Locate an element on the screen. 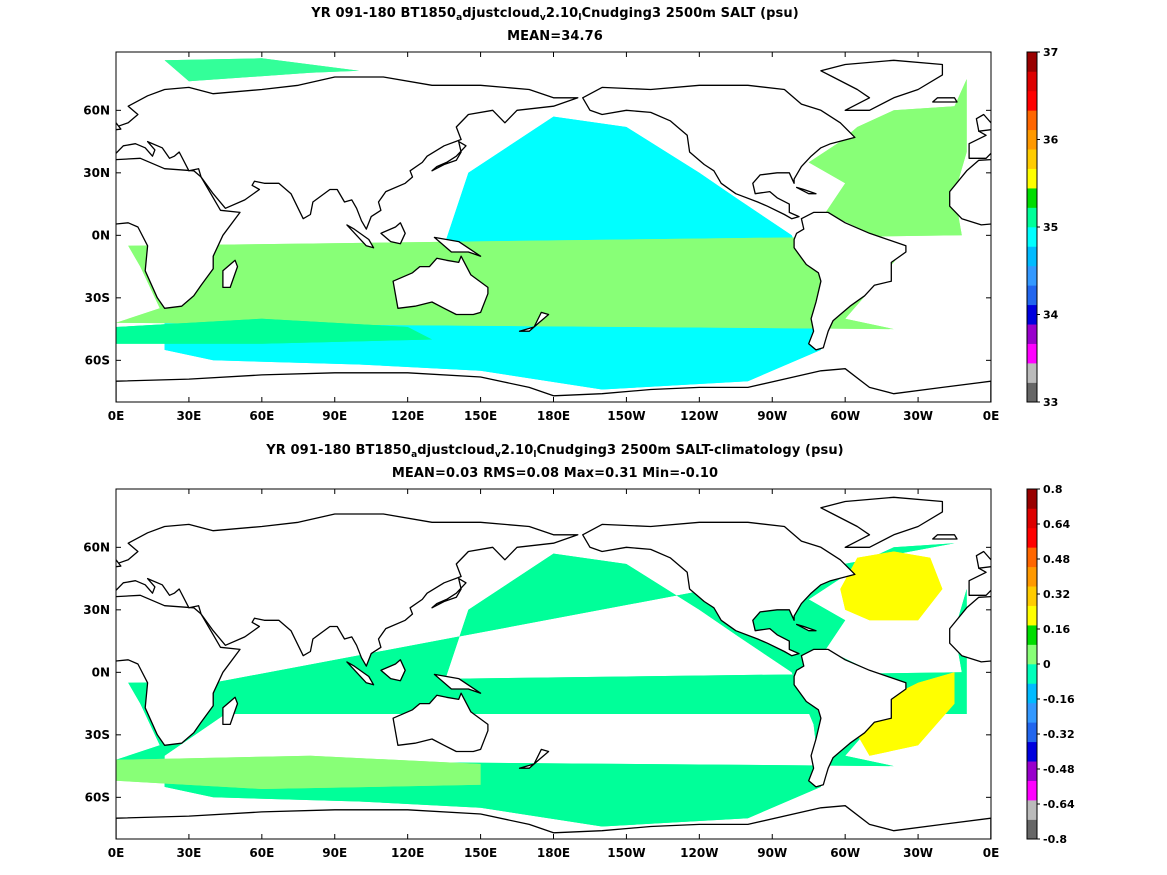 Image resolution: width=1167 pixels, height=875 pixels. top-chart-subtitle: MEAN=34.76 is located at coordinates (555, 36).